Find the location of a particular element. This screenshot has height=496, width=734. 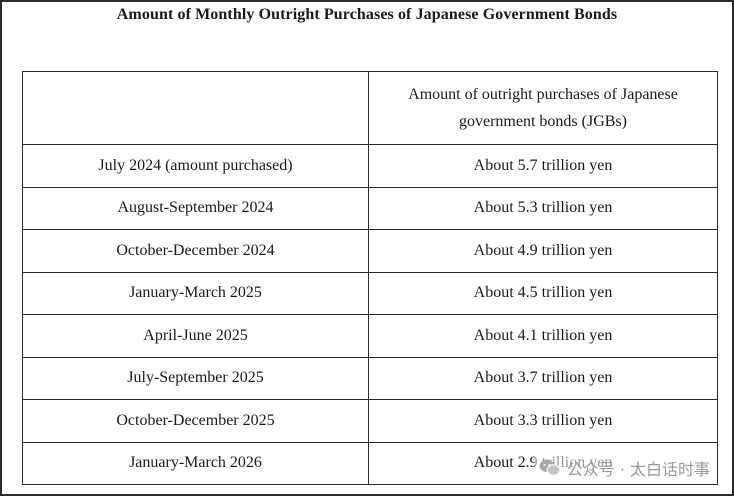

period-cell: January-March 2026 is located at coordinates (195, 463).